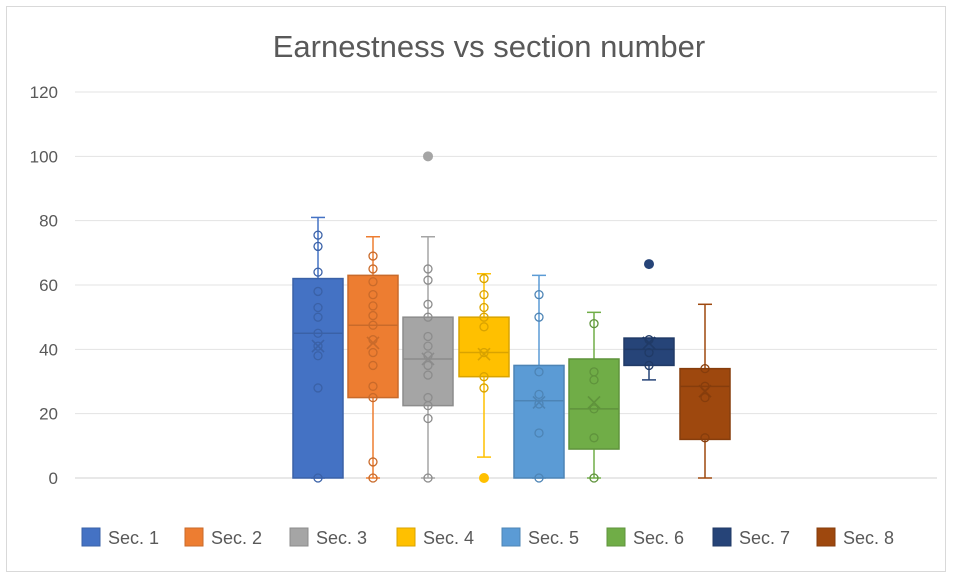 The image size is (954, 580). I want to click on legend-item: Sec. 2, so click(223, 537).